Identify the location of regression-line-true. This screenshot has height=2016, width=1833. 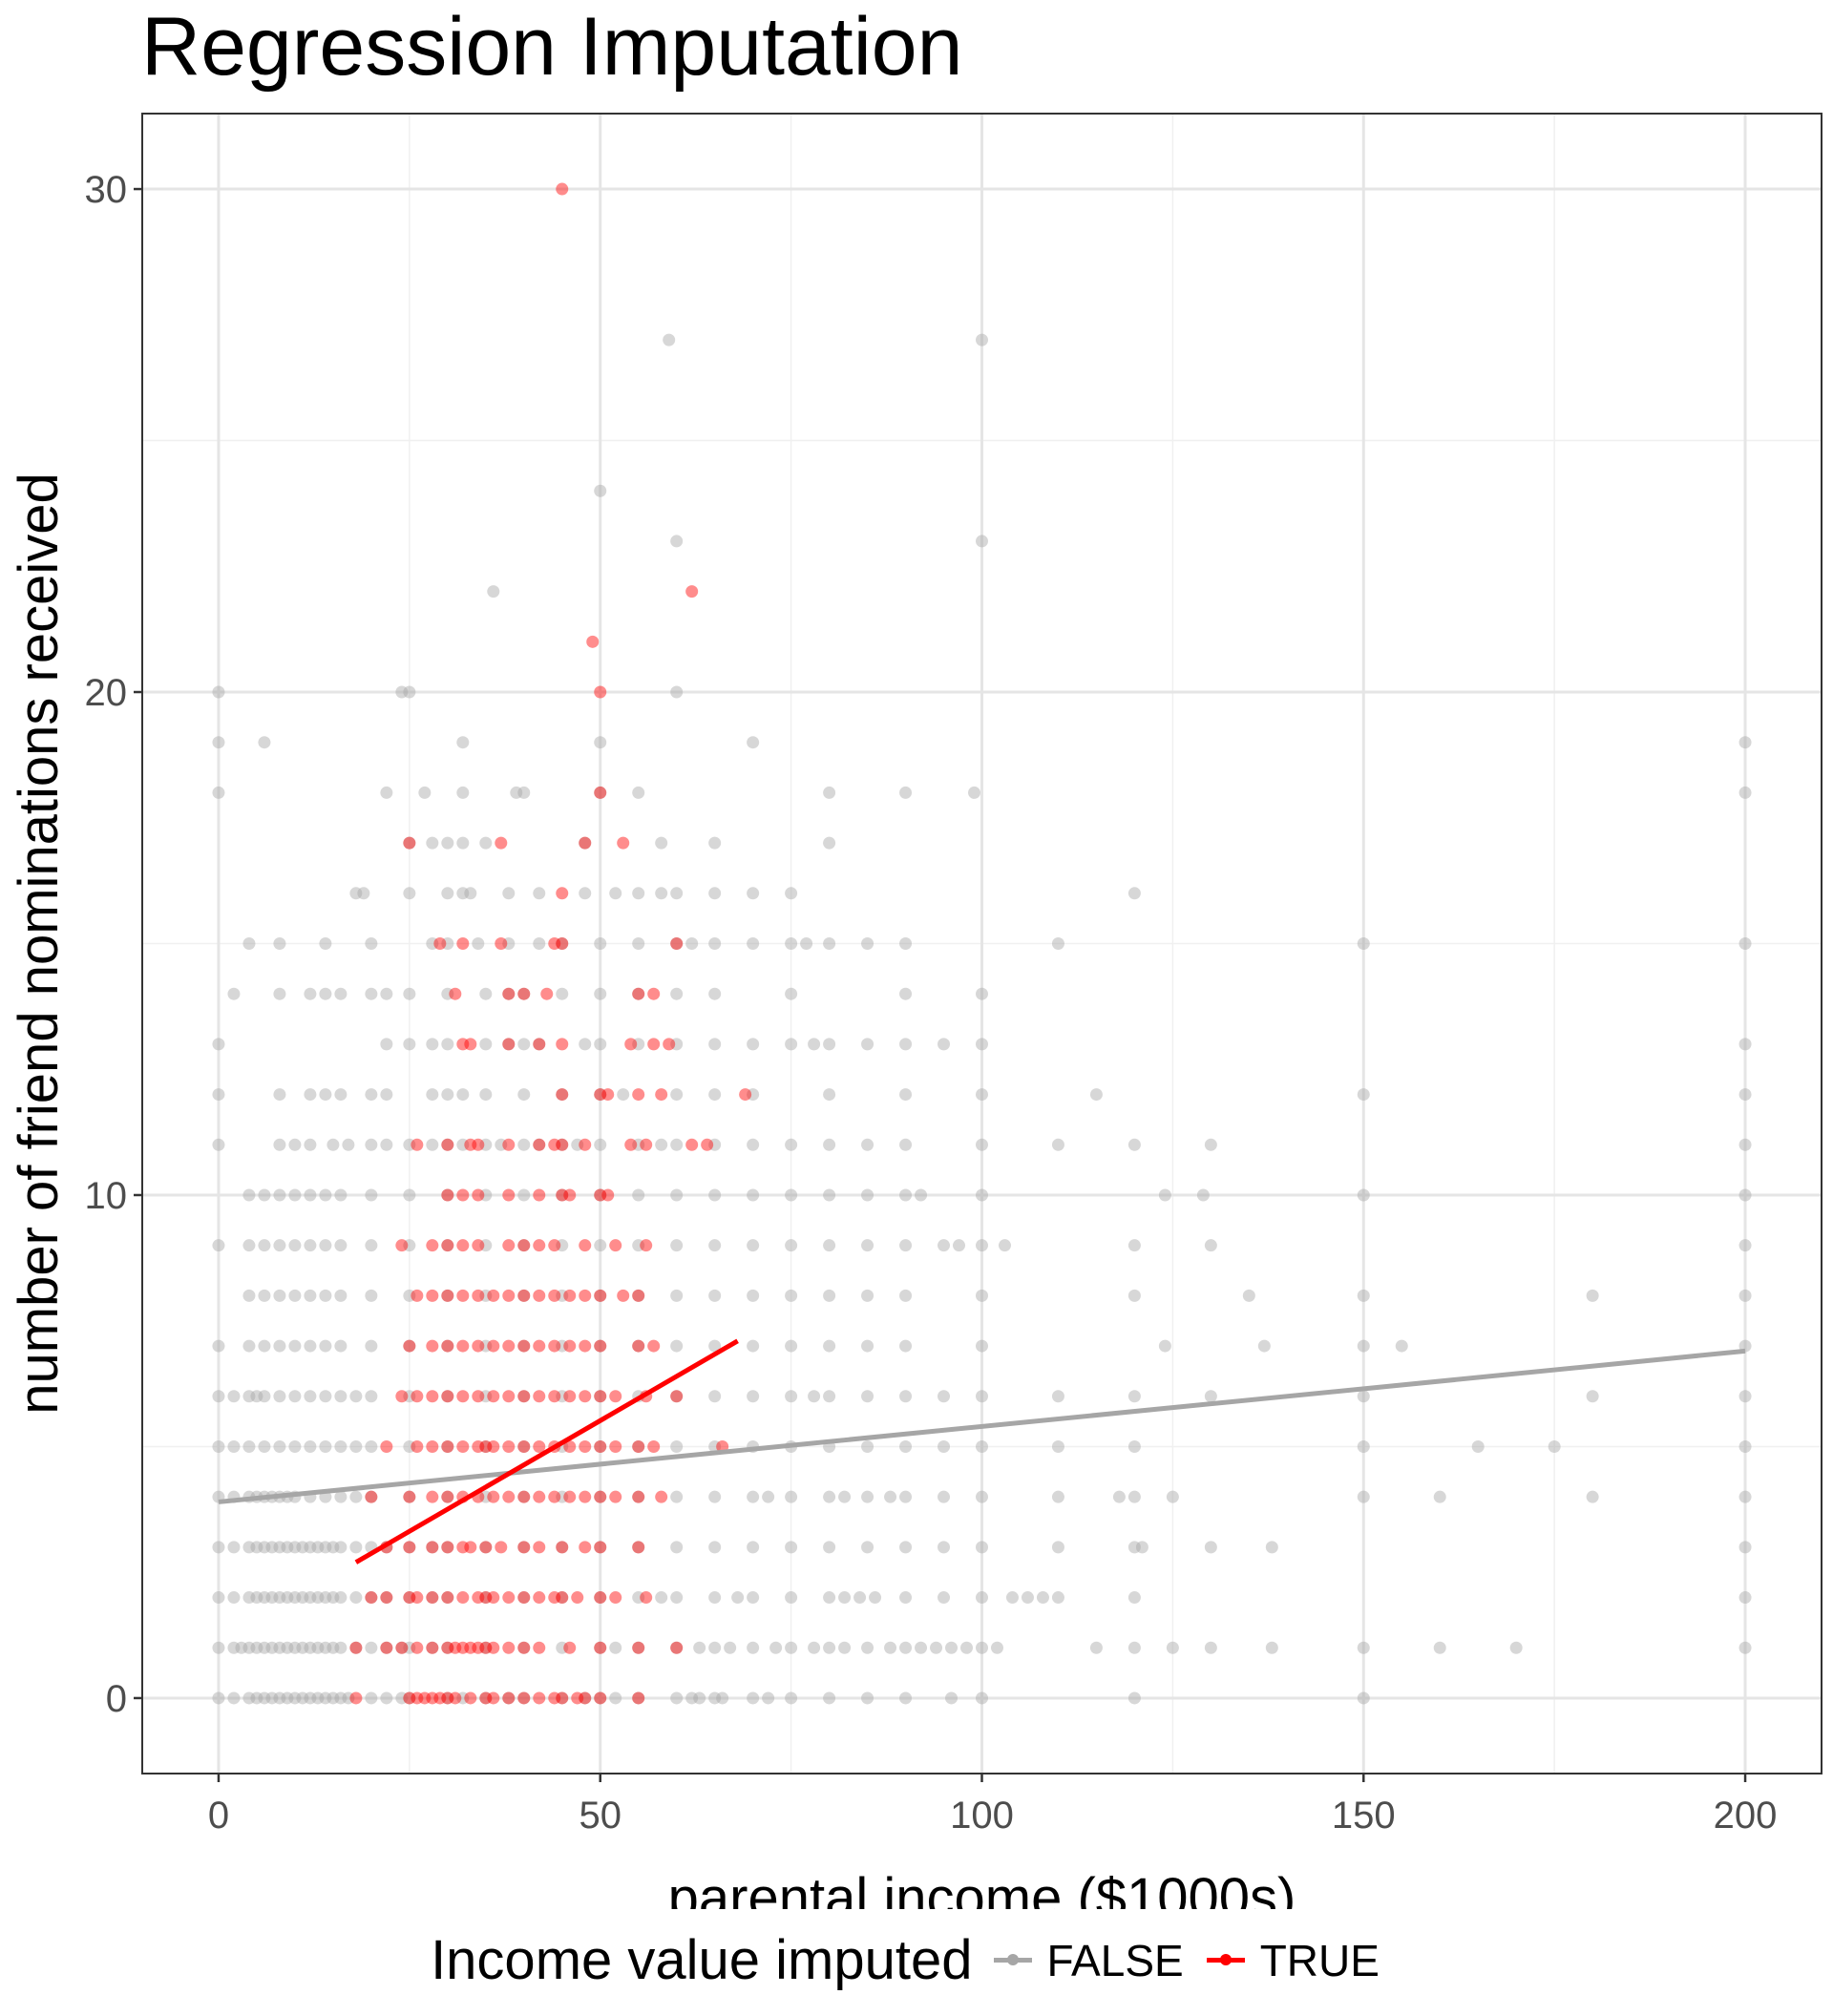
(546, 1451).